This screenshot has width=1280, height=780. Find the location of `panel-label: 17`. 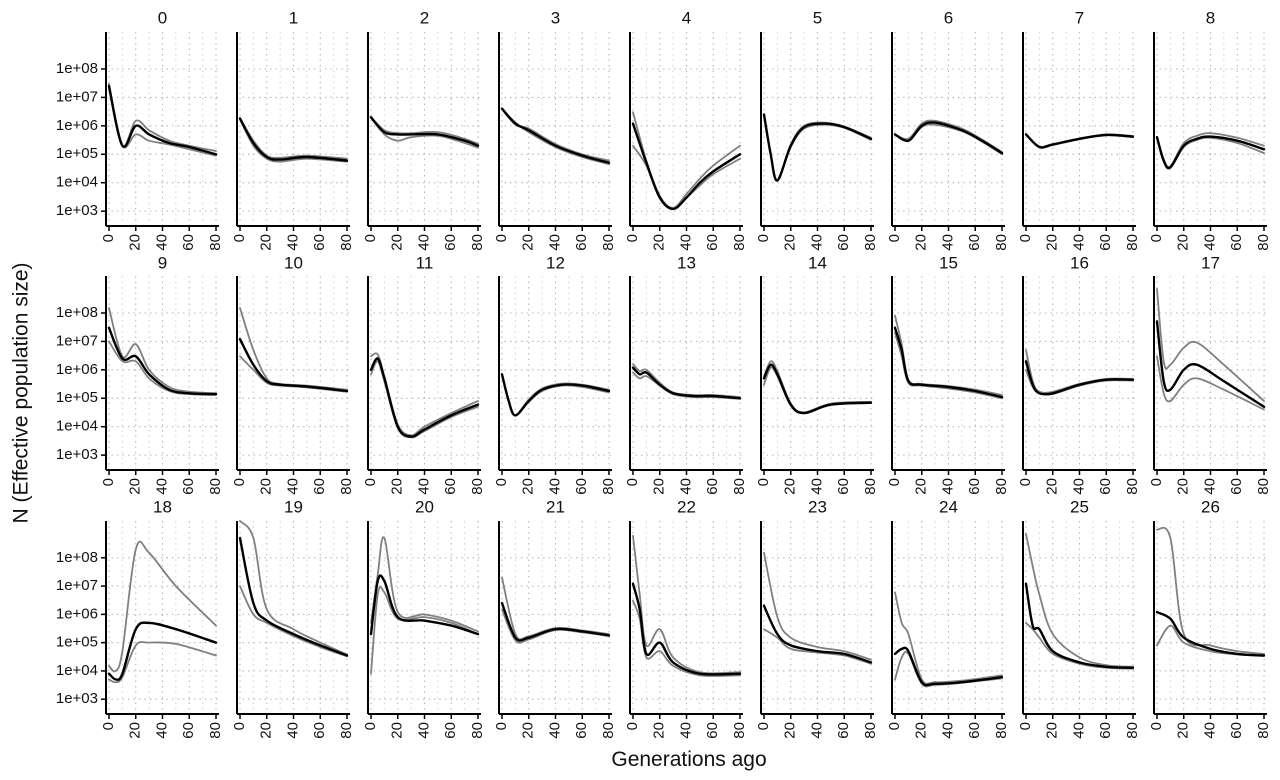

panel-label: 17 is located at coordinates (1210, 262).